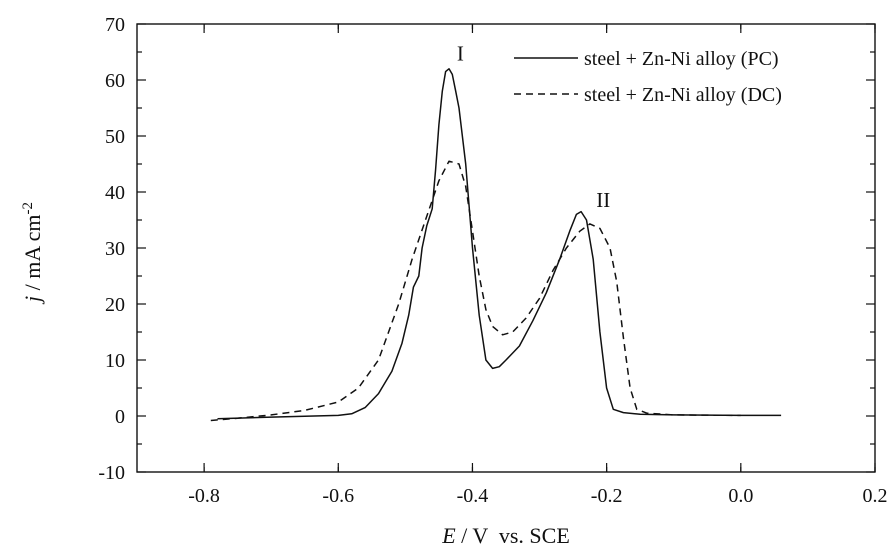 The width and height of the screenshot is (890, 550). What do you see at coordinates (603, 200) in the screenshot?
I see `peak-label: II` at bounding box center [603, 200].